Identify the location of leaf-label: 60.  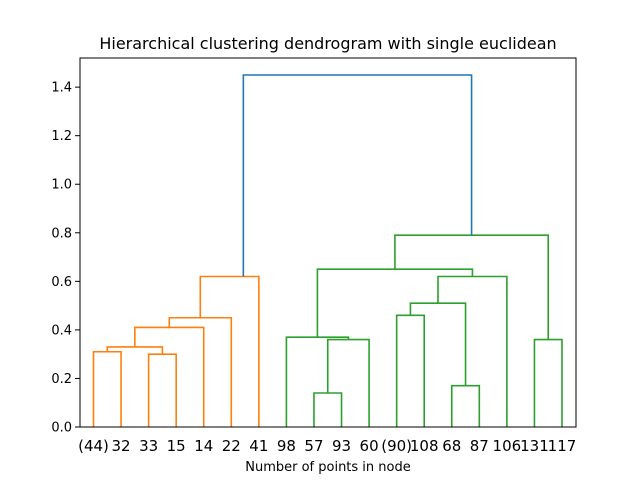
(369, 446).